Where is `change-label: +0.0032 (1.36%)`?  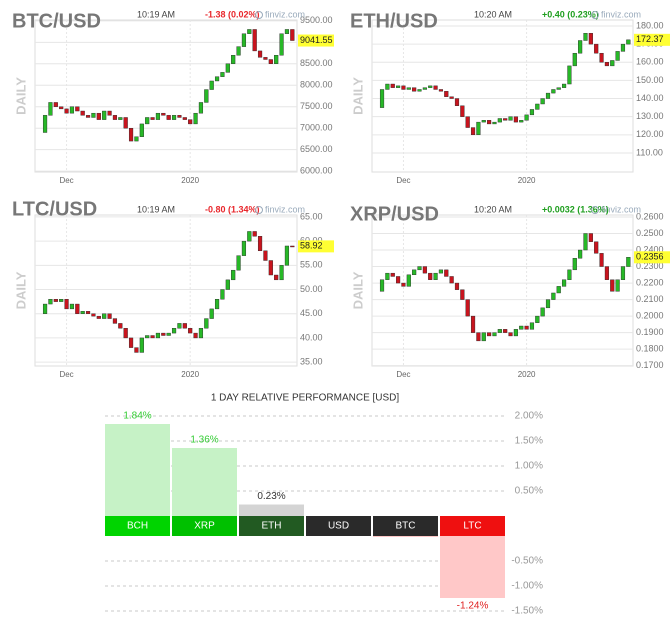 change-label: +0.0032 (1.36%) is located at coordinates (575, 209).